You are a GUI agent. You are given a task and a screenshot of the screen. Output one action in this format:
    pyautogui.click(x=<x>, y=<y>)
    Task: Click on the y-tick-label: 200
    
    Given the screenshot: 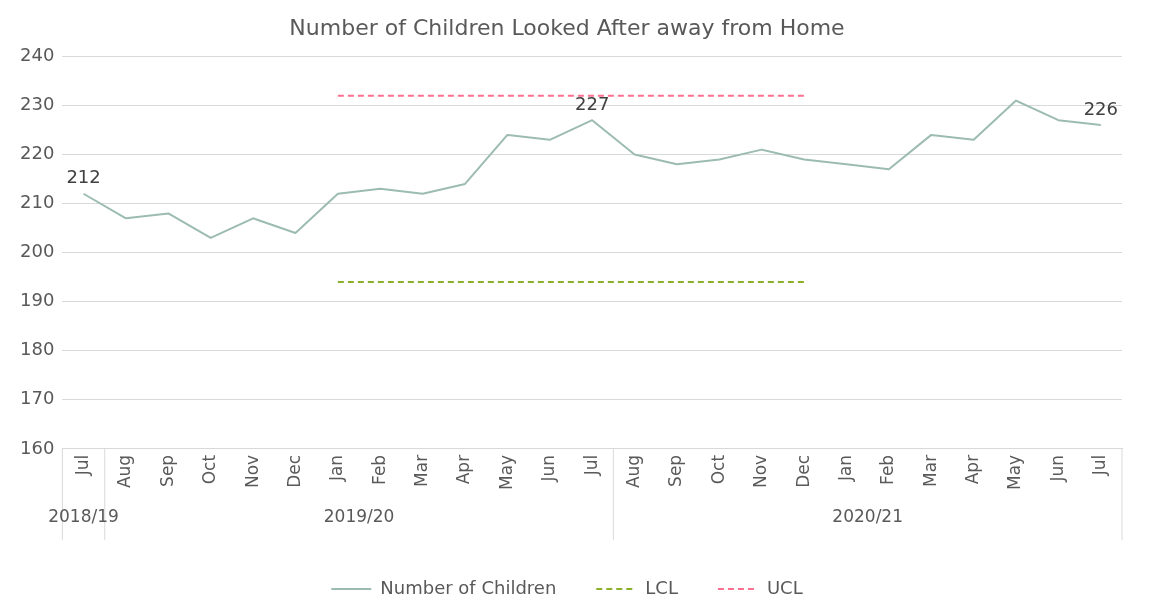 What is the action you would take?
    pyautogui.click(x=37, y=251)
    